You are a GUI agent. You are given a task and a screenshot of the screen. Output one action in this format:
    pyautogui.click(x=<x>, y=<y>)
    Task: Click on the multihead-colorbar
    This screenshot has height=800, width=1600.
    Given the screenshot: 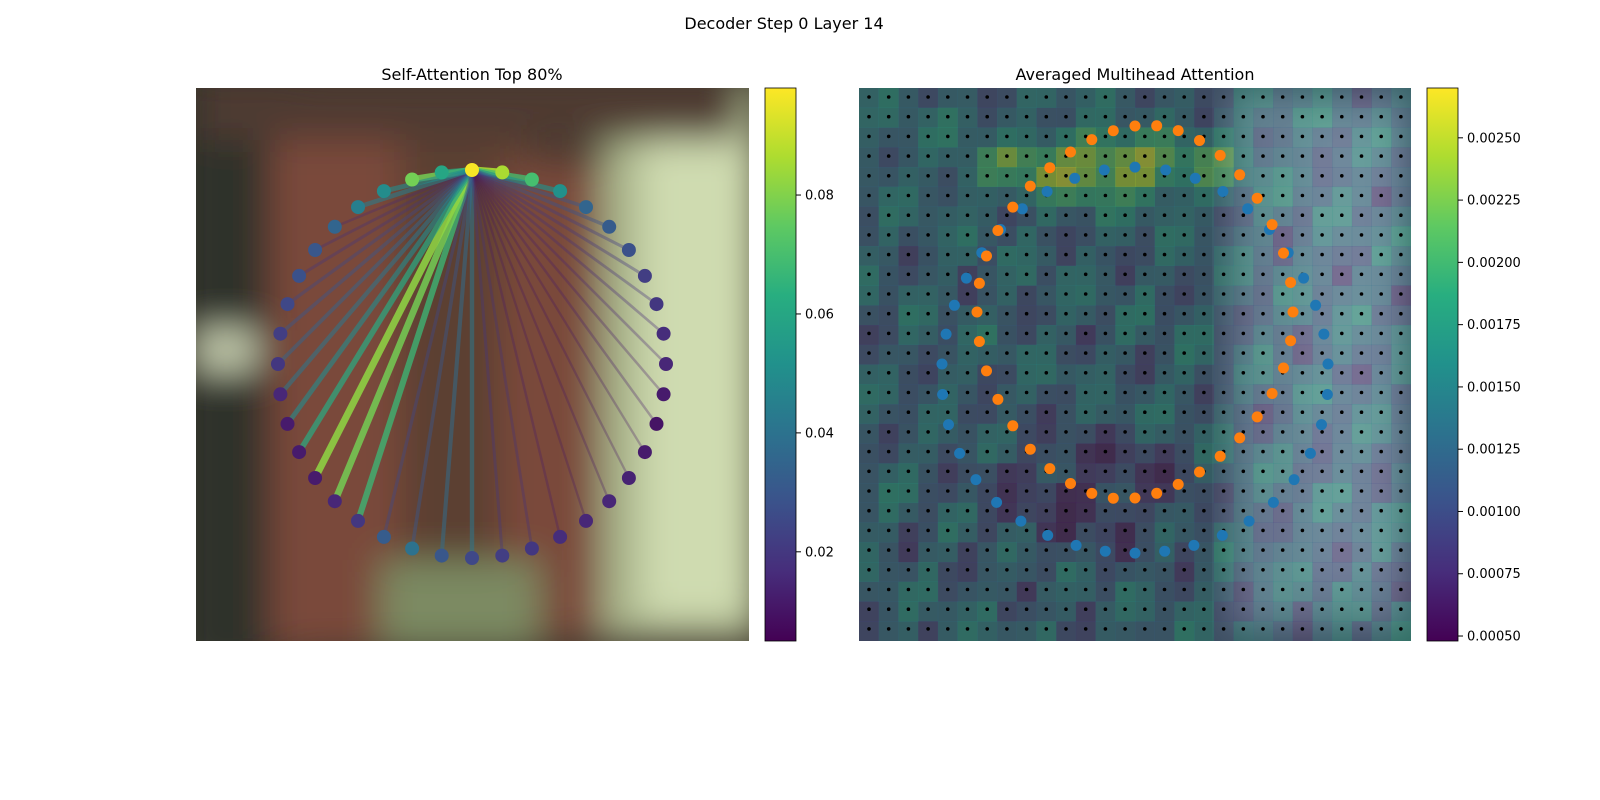 What is the action you would take?
    pyautogui.click(x=1442, y=364)
    